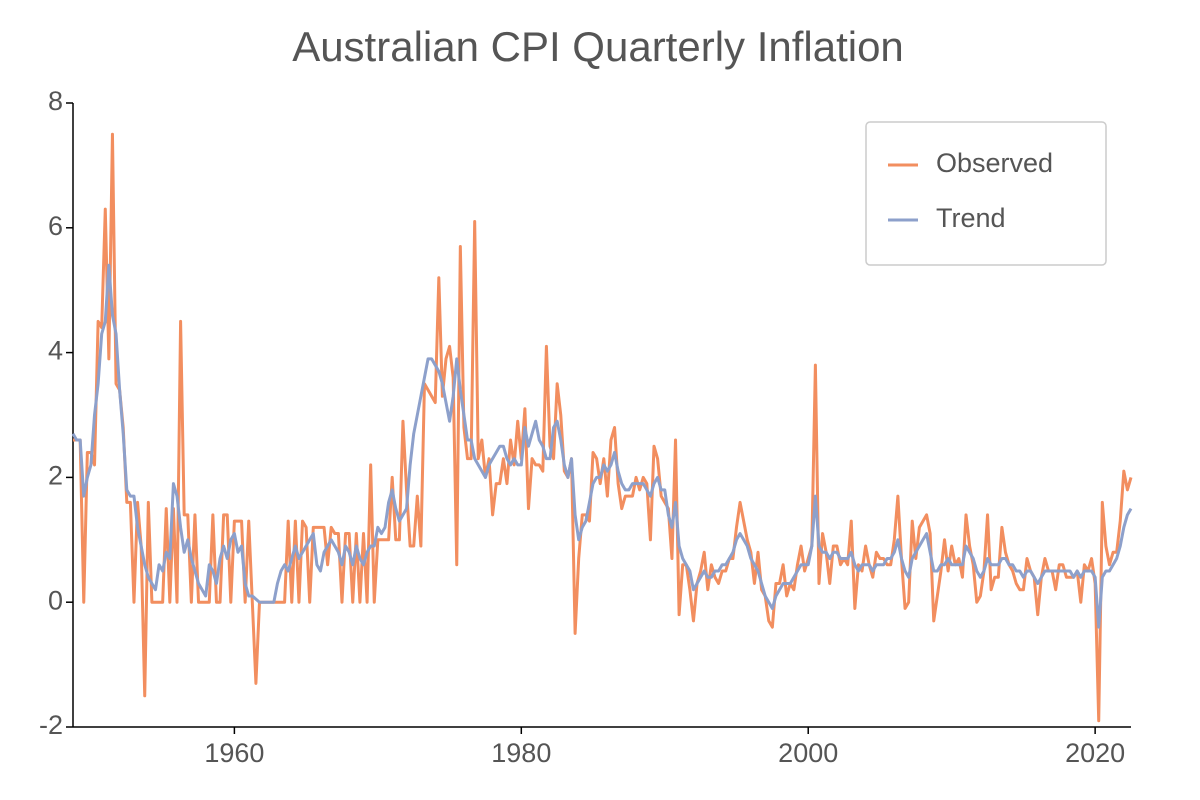 The width and height of the screenshot is (1200, 800). What do you see at coordinates (986, 193) in the screenshot?
I see `legend` at bounding box center [986, 193].